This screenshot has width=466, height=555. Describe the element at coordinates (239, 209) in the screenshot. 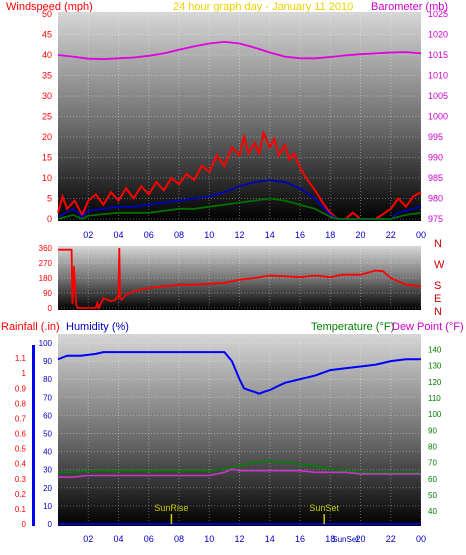

I see `series-wind_low` at that location.